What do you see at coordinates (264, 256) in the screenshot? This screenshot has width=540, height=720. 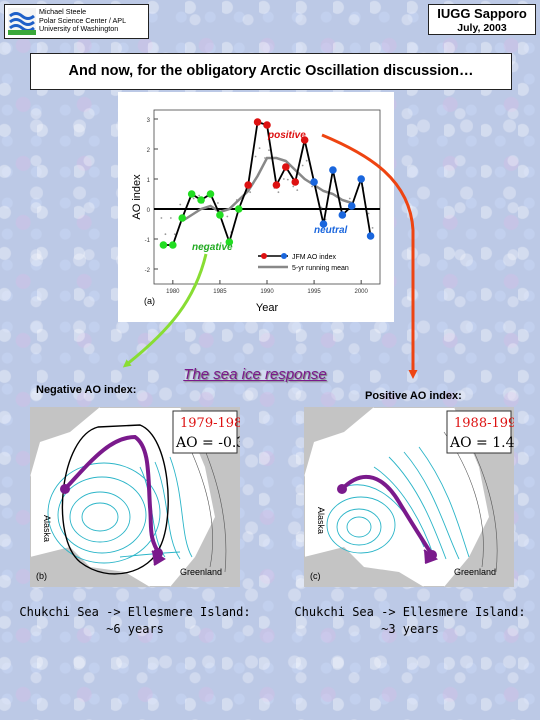 I see `legend-marker-ao` at bounding box center [264, 256].